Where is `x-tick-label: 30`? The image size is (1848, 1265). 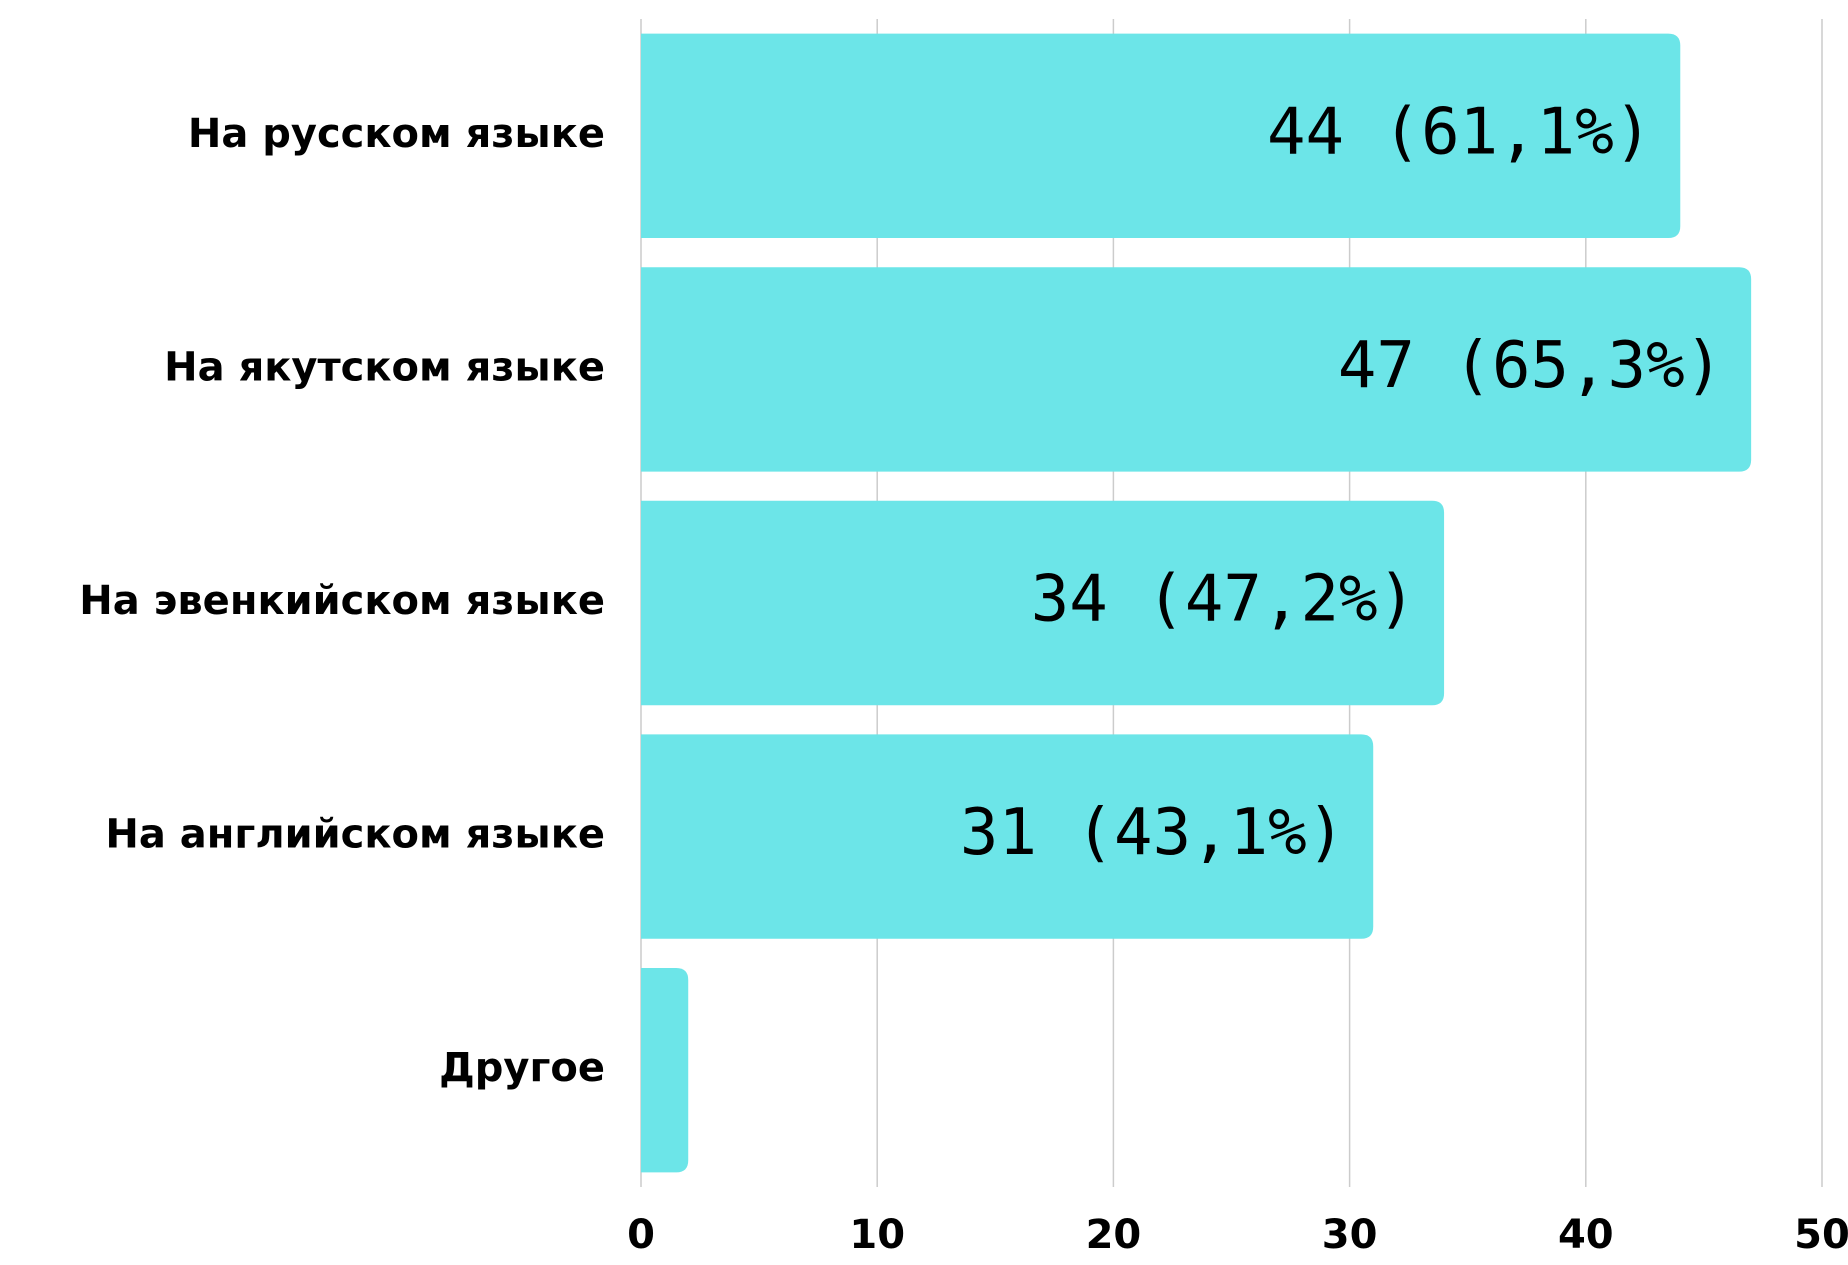 x-tick-label: 30 is located at coordinates (1350, 1235).